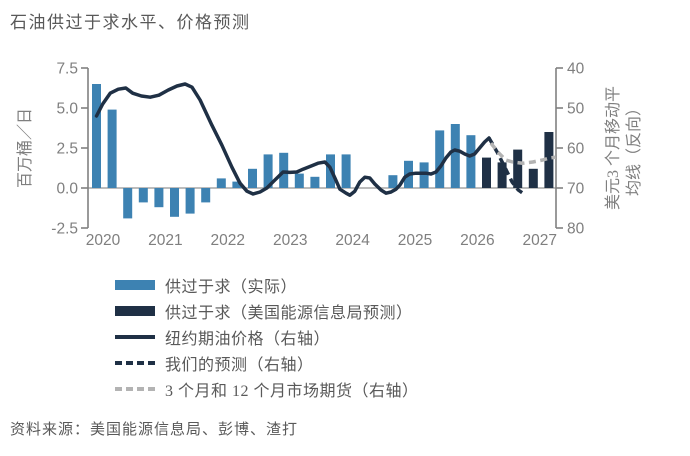  What do you see at coordinates (135, 311) in the screenshot?
I see `legend-swatch-bar-dark` at bounding box center [135, 311].